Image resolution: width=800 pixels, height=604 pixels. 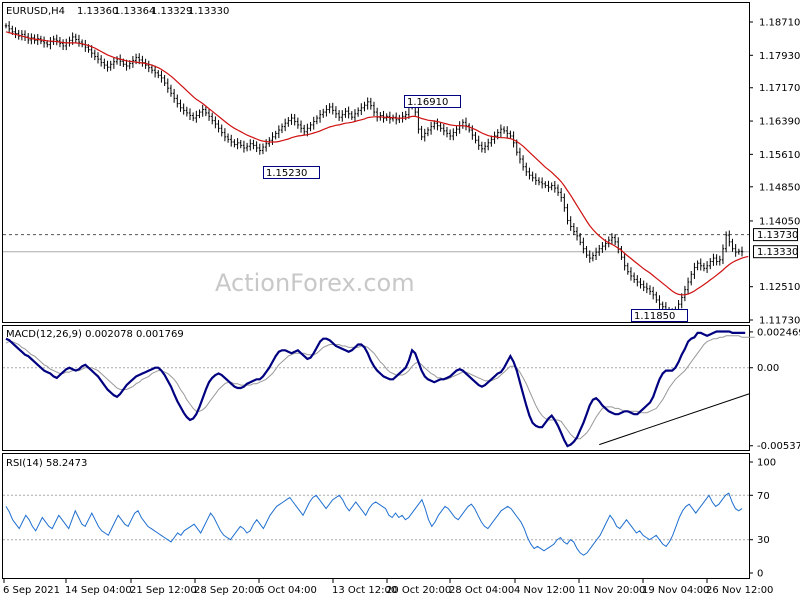 What do you see at coordinates (376, 524) in the screenshot?
I see `rsi-layer` at bounding box center [376, 524].